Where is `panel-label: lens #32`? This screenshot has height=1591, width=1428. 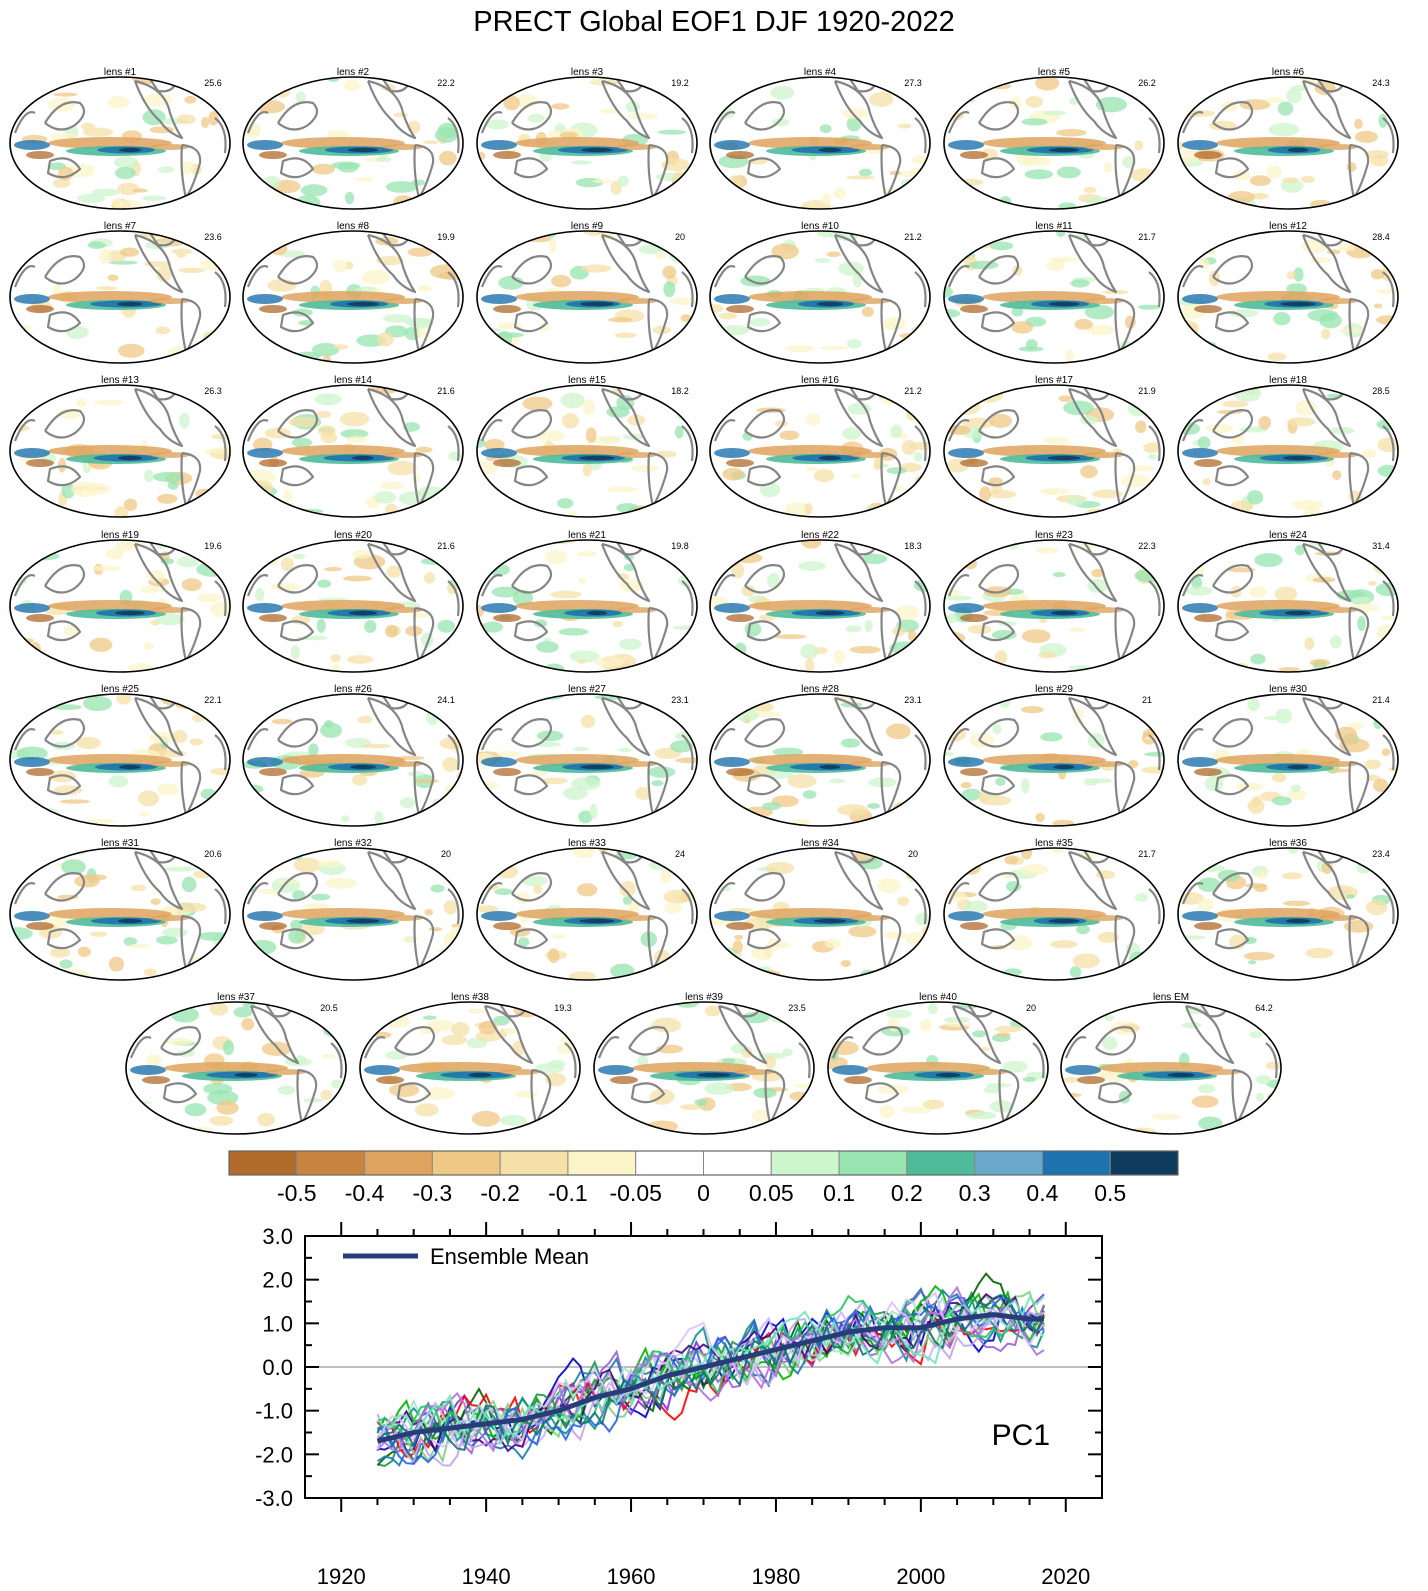
panel-label: lens #32 is located at coordinates (353, 843).